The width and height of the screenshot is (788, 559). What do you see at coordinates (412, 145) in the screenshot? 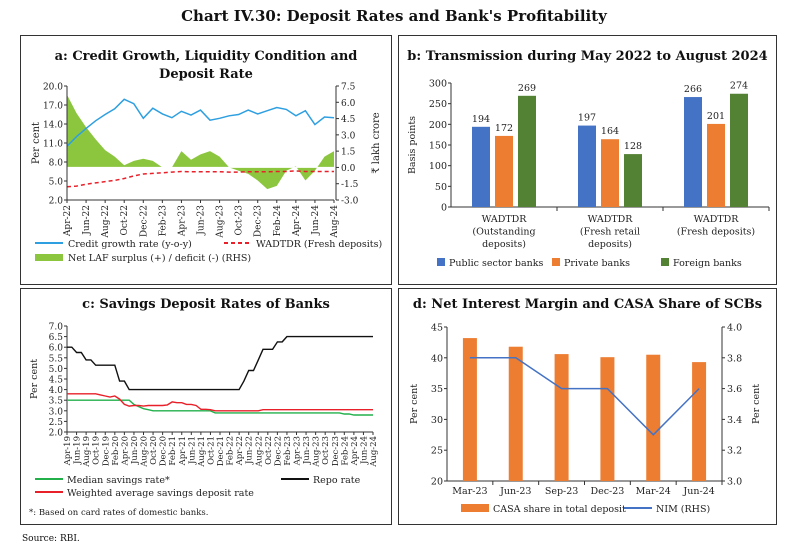
I see `y-label: Basis points` at bounding box center [412, 145].